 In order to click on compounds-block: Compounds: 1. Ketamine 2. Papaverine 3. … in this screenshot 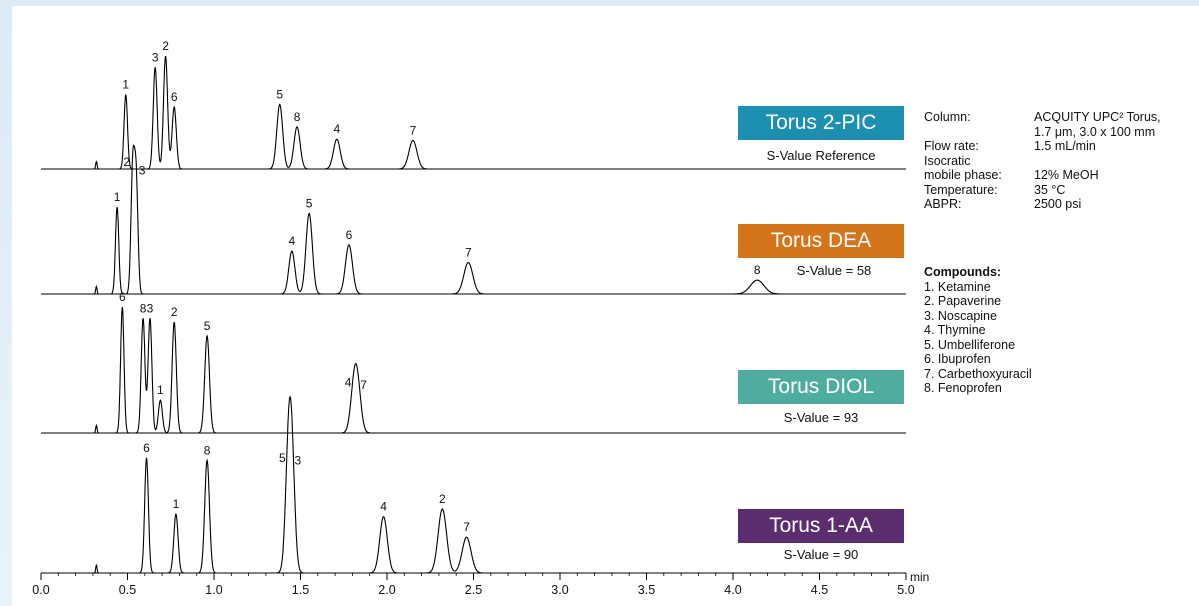, I will do `click(1059, 330)`.